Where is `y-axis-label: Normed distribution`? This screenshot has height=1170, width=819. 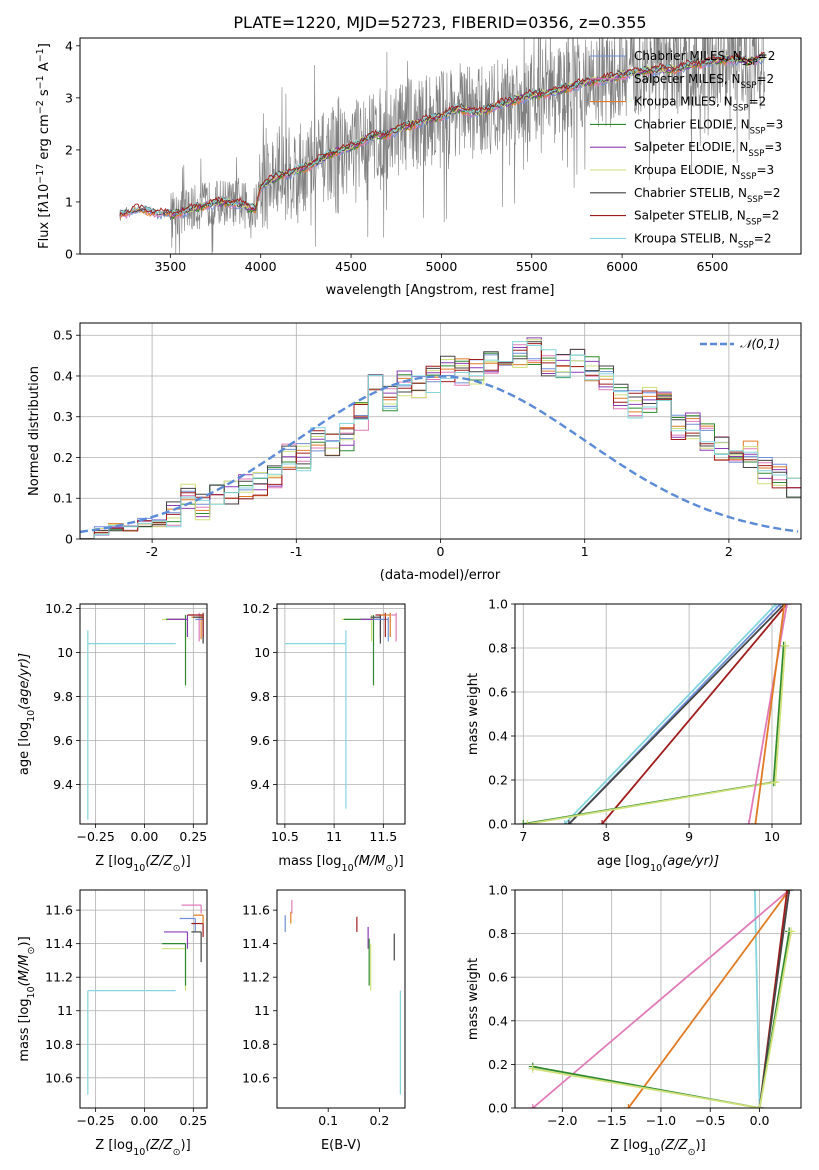 y-axis-label: Normed distribution is located at coordinates (34, 431).